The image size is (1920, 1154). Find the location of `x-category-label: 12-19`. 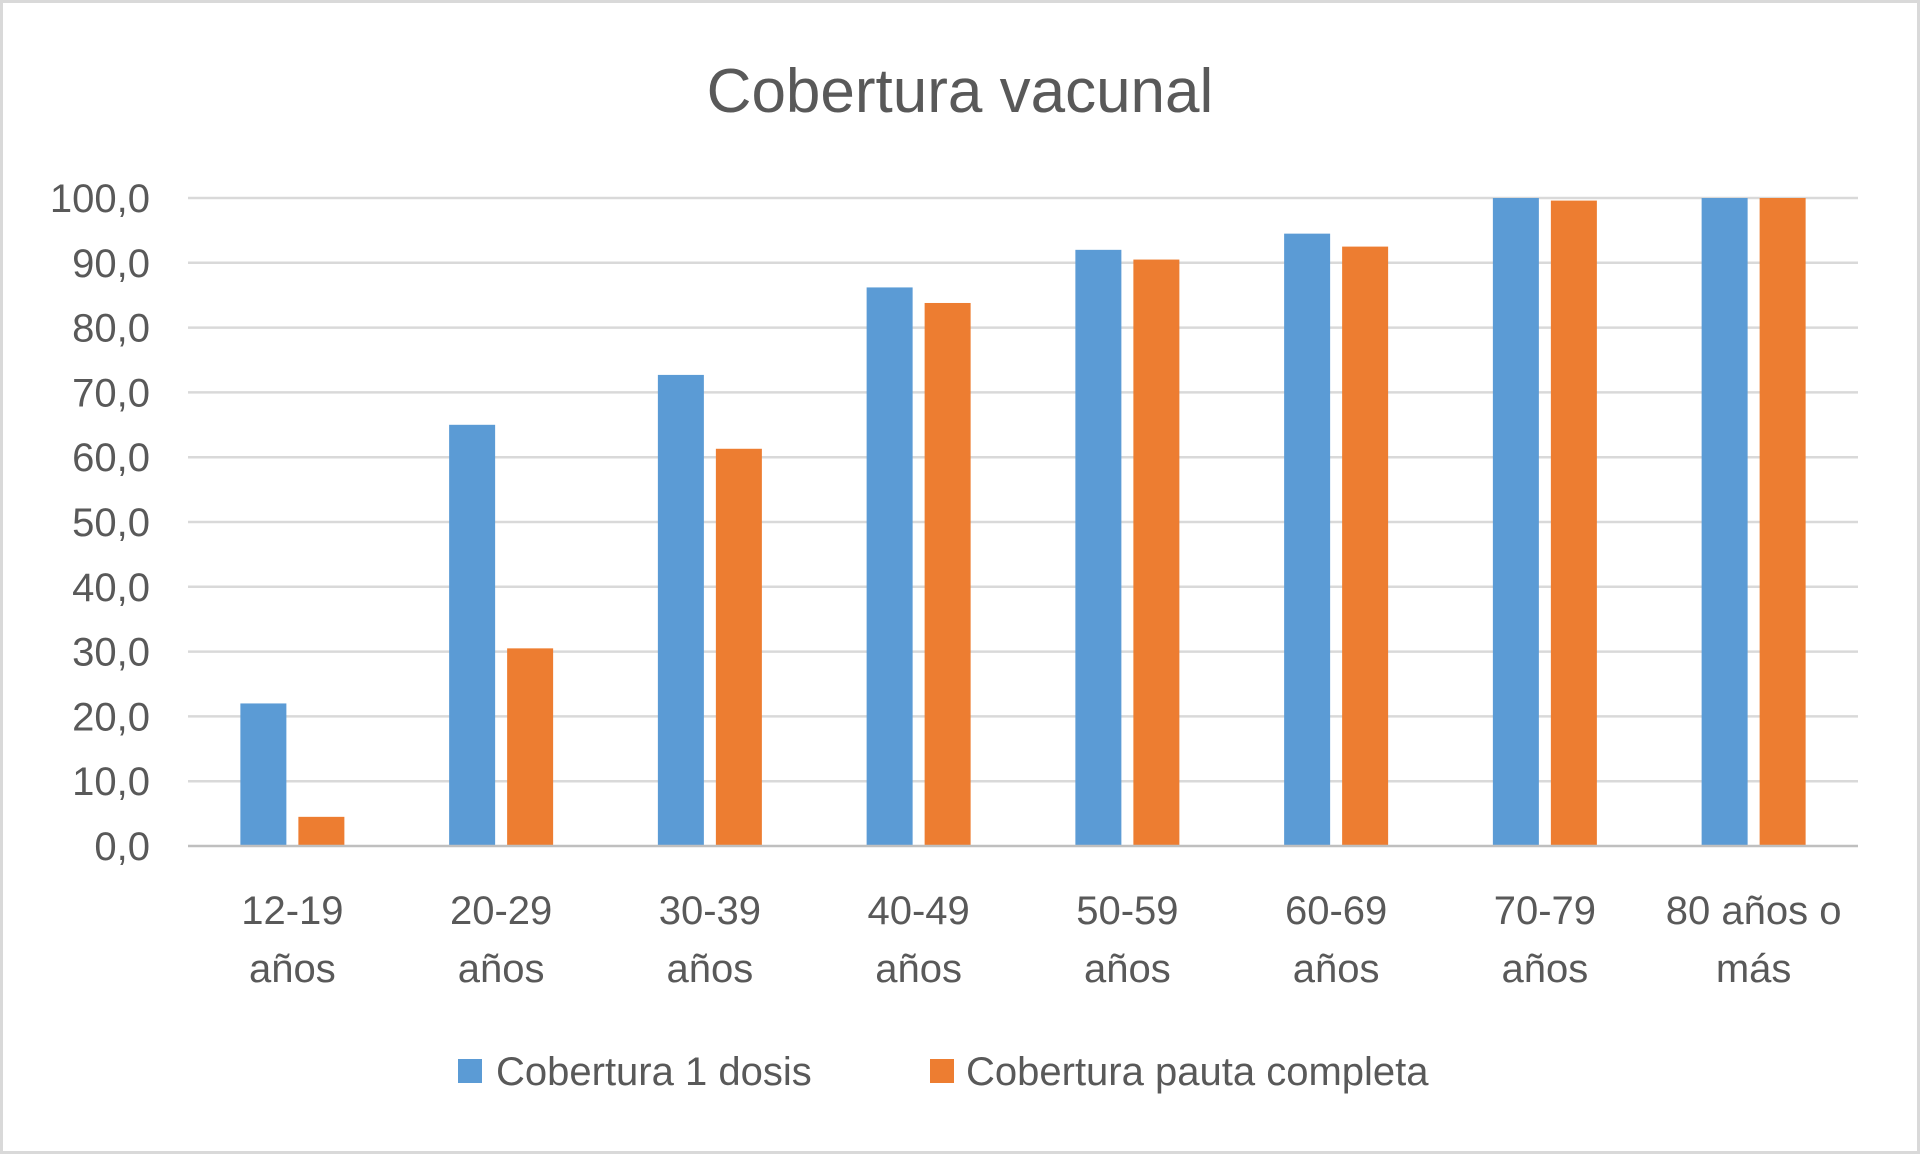

x-category-label: 12-19 is located at coordinates (292, 911).